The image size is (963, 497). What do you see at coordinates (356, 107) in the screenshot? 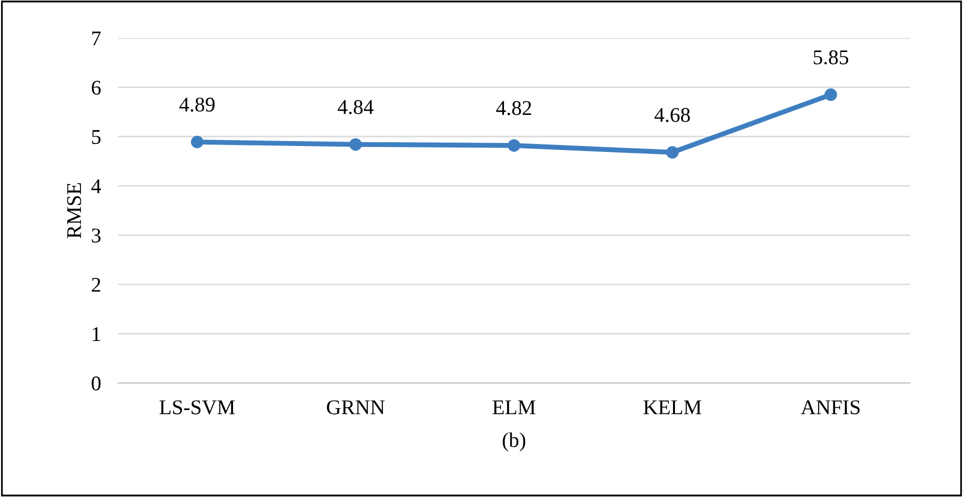
I see `data-label: 4.84` at bounding box center [356, 107].